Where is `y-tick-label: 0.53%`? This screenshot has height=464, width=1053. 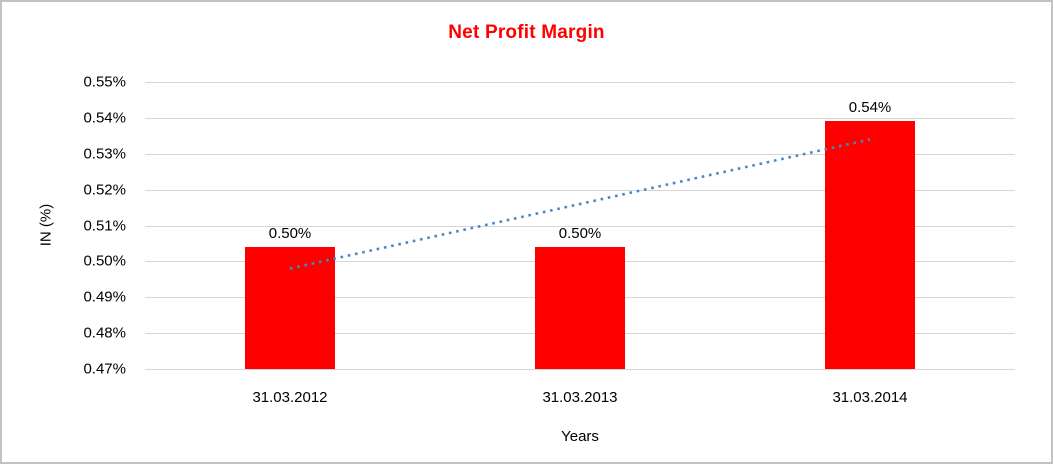
y-tick-label: 0.53% is located at coordinates (104, 154).